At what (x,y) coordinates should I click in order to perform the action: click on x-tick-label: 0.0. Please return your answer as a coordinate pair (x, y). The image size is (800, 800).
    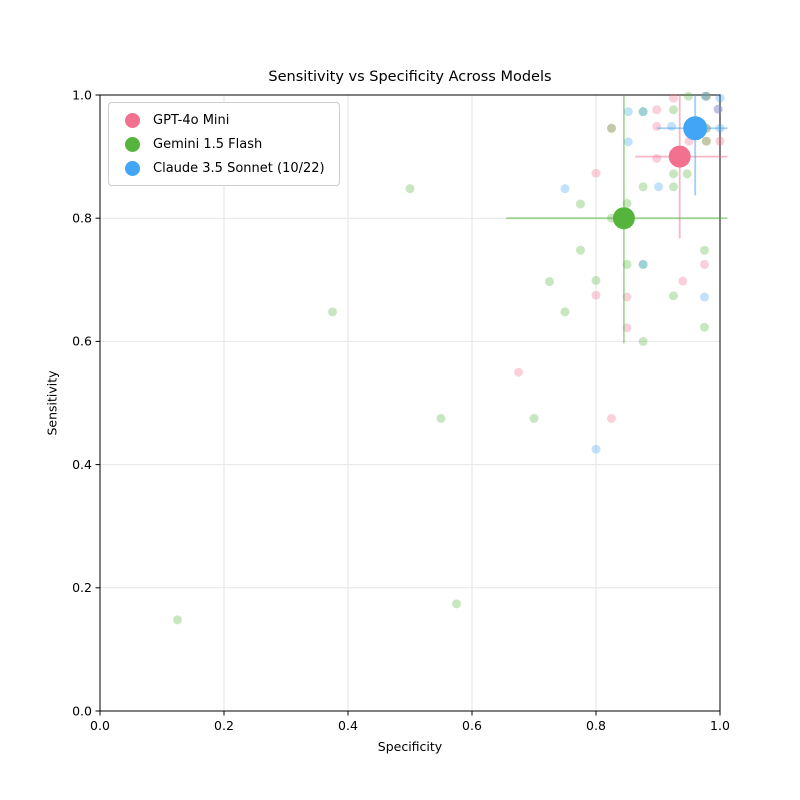
    Looking at the image, I should click on (100, 725).